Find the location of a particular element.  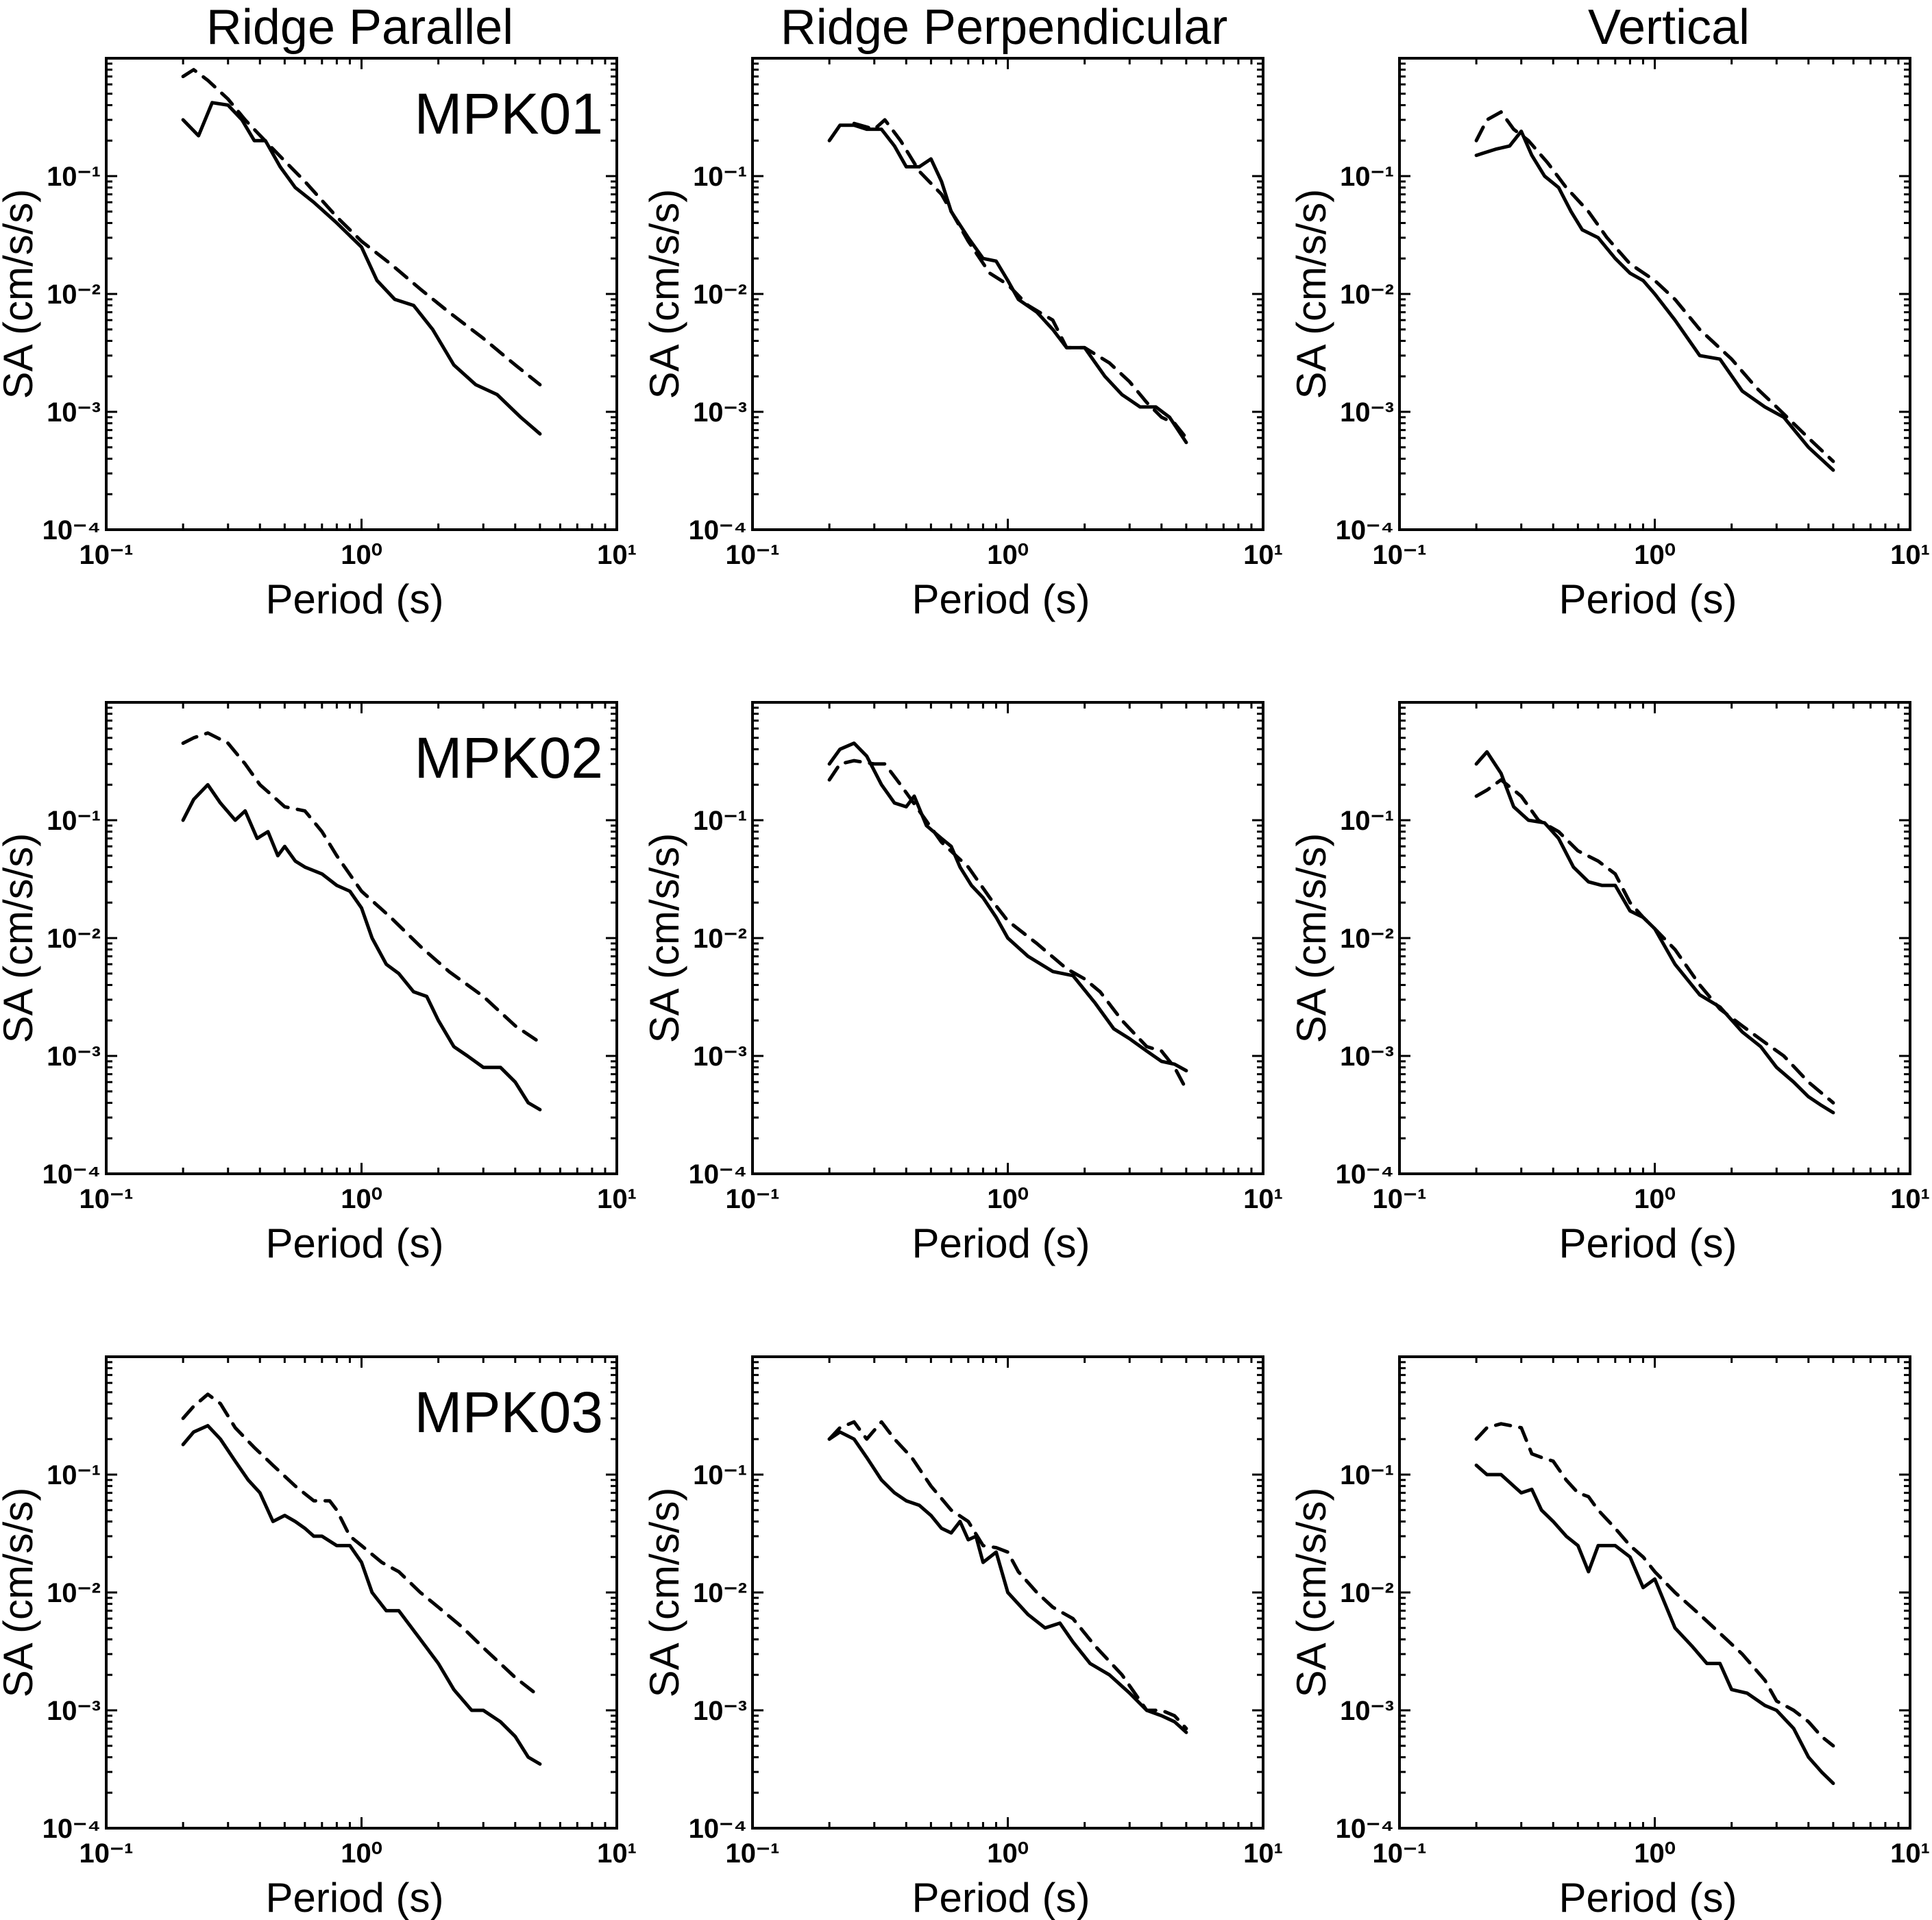

station-label: MPK01 is located at coordinates (509, 114).